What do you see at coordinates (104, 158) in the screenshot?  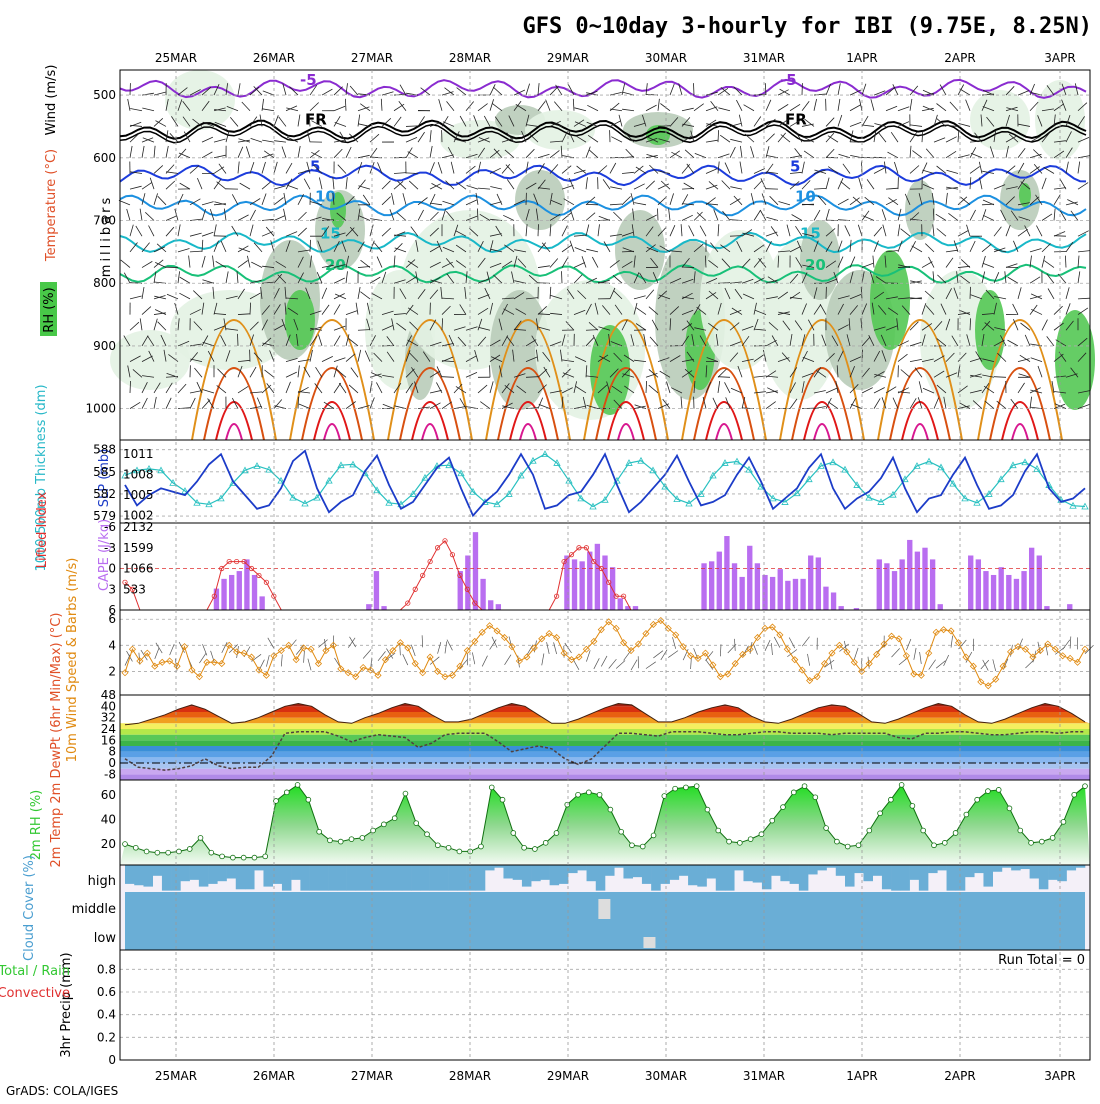 I see `upper-ytick-label: 600` at bounding box center [104, 158].